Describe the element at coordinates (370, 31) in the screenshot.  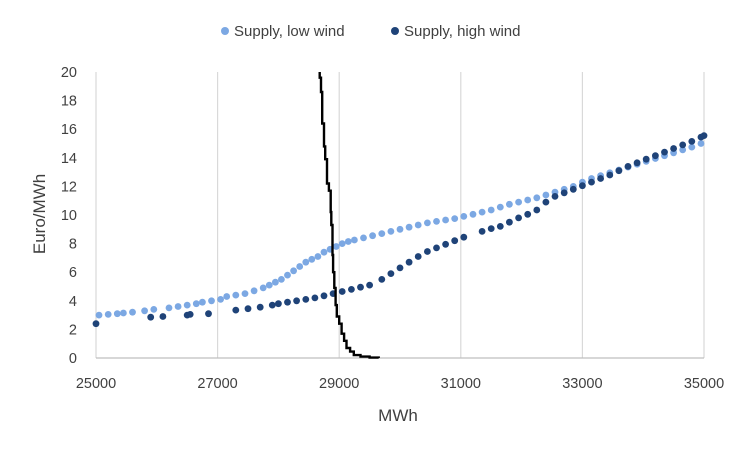
I see `legend: Supply, low wind Supply, high wind` at that location.